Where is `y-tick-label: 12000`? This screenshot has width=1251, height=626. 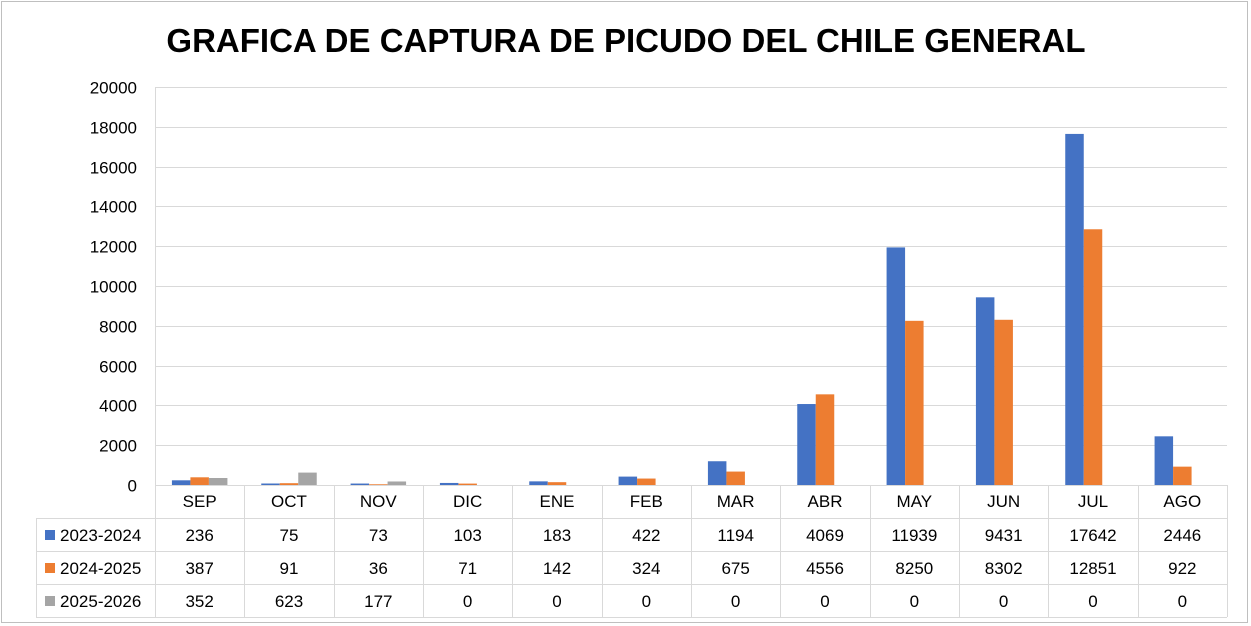
y-tick-label: 12000 is located at coordinates (113, 247).